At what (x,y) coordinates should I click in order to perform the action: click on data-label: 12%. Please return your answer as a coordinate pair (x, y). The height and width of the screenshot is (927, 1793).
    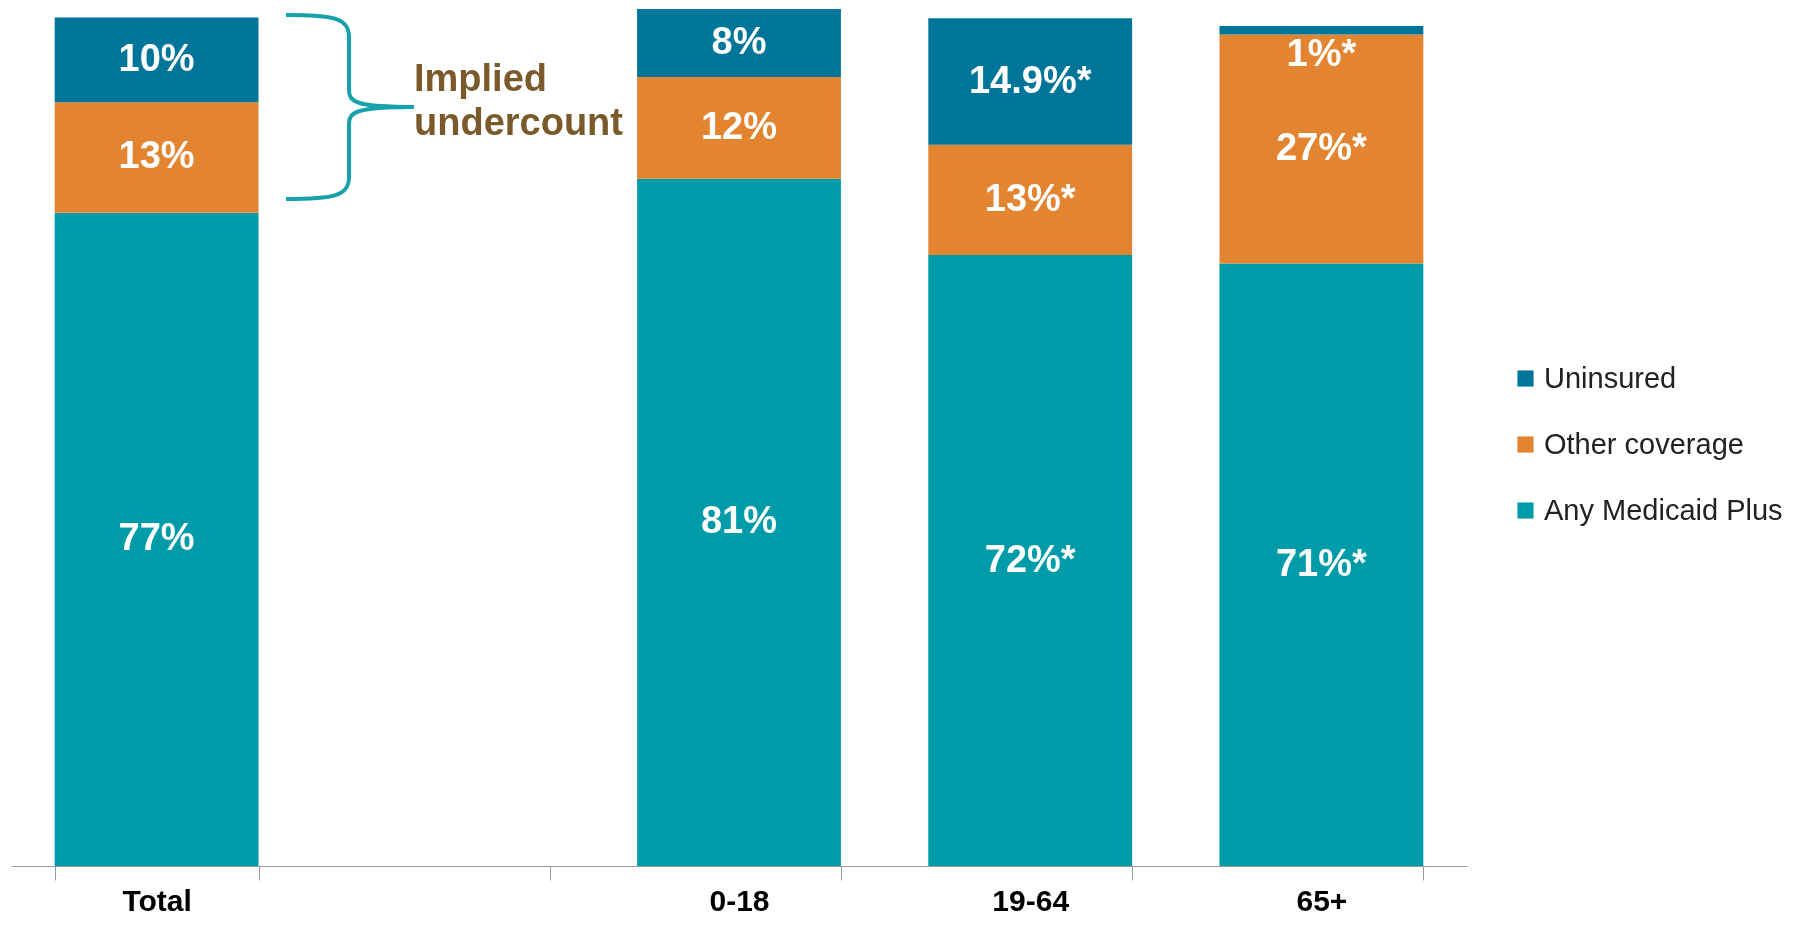
    Looking at the image, I should click on (739, 125).